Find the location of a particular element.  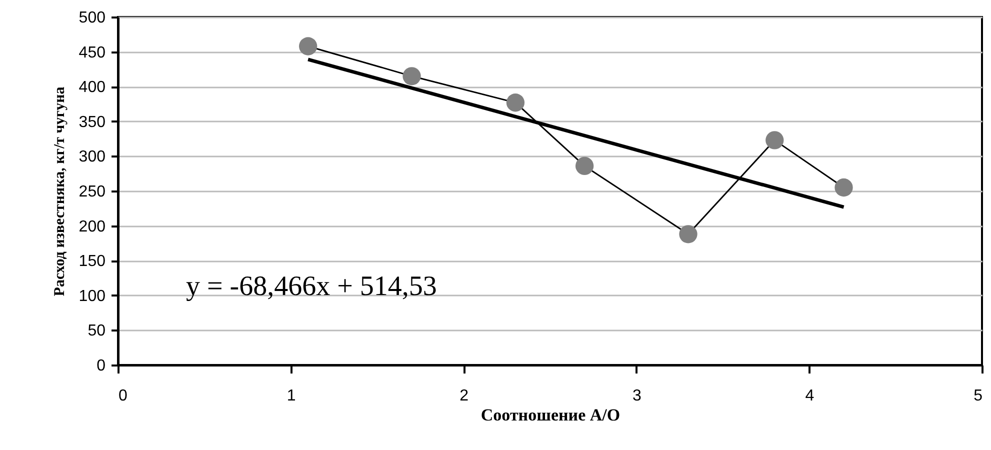

annotation: y = -68,466x + 514,53 is located at coordinates (311, 286).